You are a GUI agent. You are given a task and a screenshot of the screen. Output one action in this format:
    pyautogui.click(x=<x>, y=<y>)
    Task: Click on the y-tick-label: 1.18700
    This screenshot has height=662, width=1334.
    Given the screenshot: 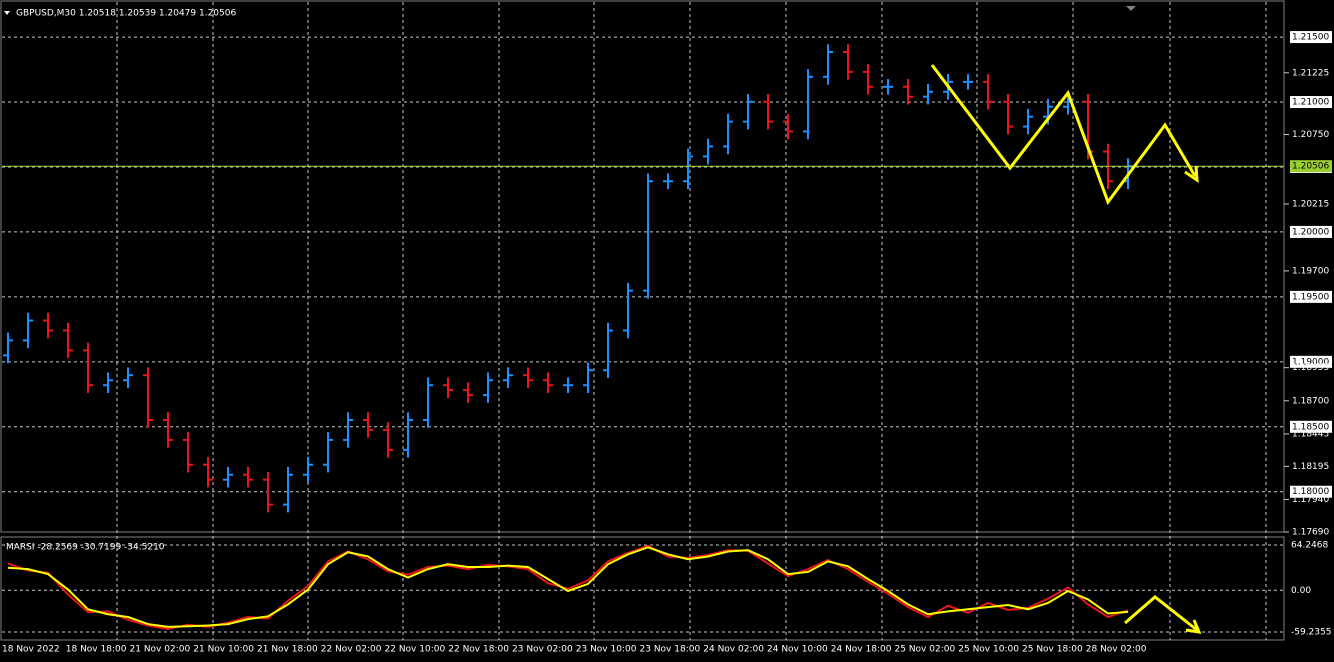 What is the action you would take?
    pyautogui.click(x=1310, y=401)
    